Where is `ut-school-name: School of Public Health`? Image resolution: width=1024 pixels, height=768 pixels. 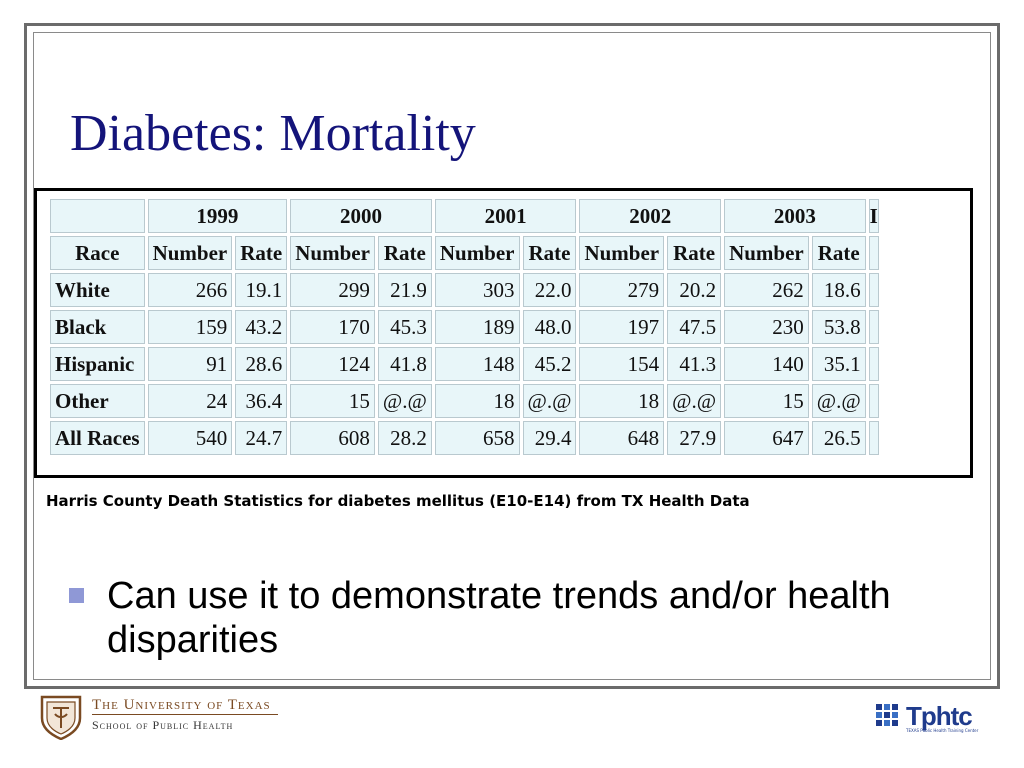 ut-school-name: School of Public Health is located at coordinates (163, 725).